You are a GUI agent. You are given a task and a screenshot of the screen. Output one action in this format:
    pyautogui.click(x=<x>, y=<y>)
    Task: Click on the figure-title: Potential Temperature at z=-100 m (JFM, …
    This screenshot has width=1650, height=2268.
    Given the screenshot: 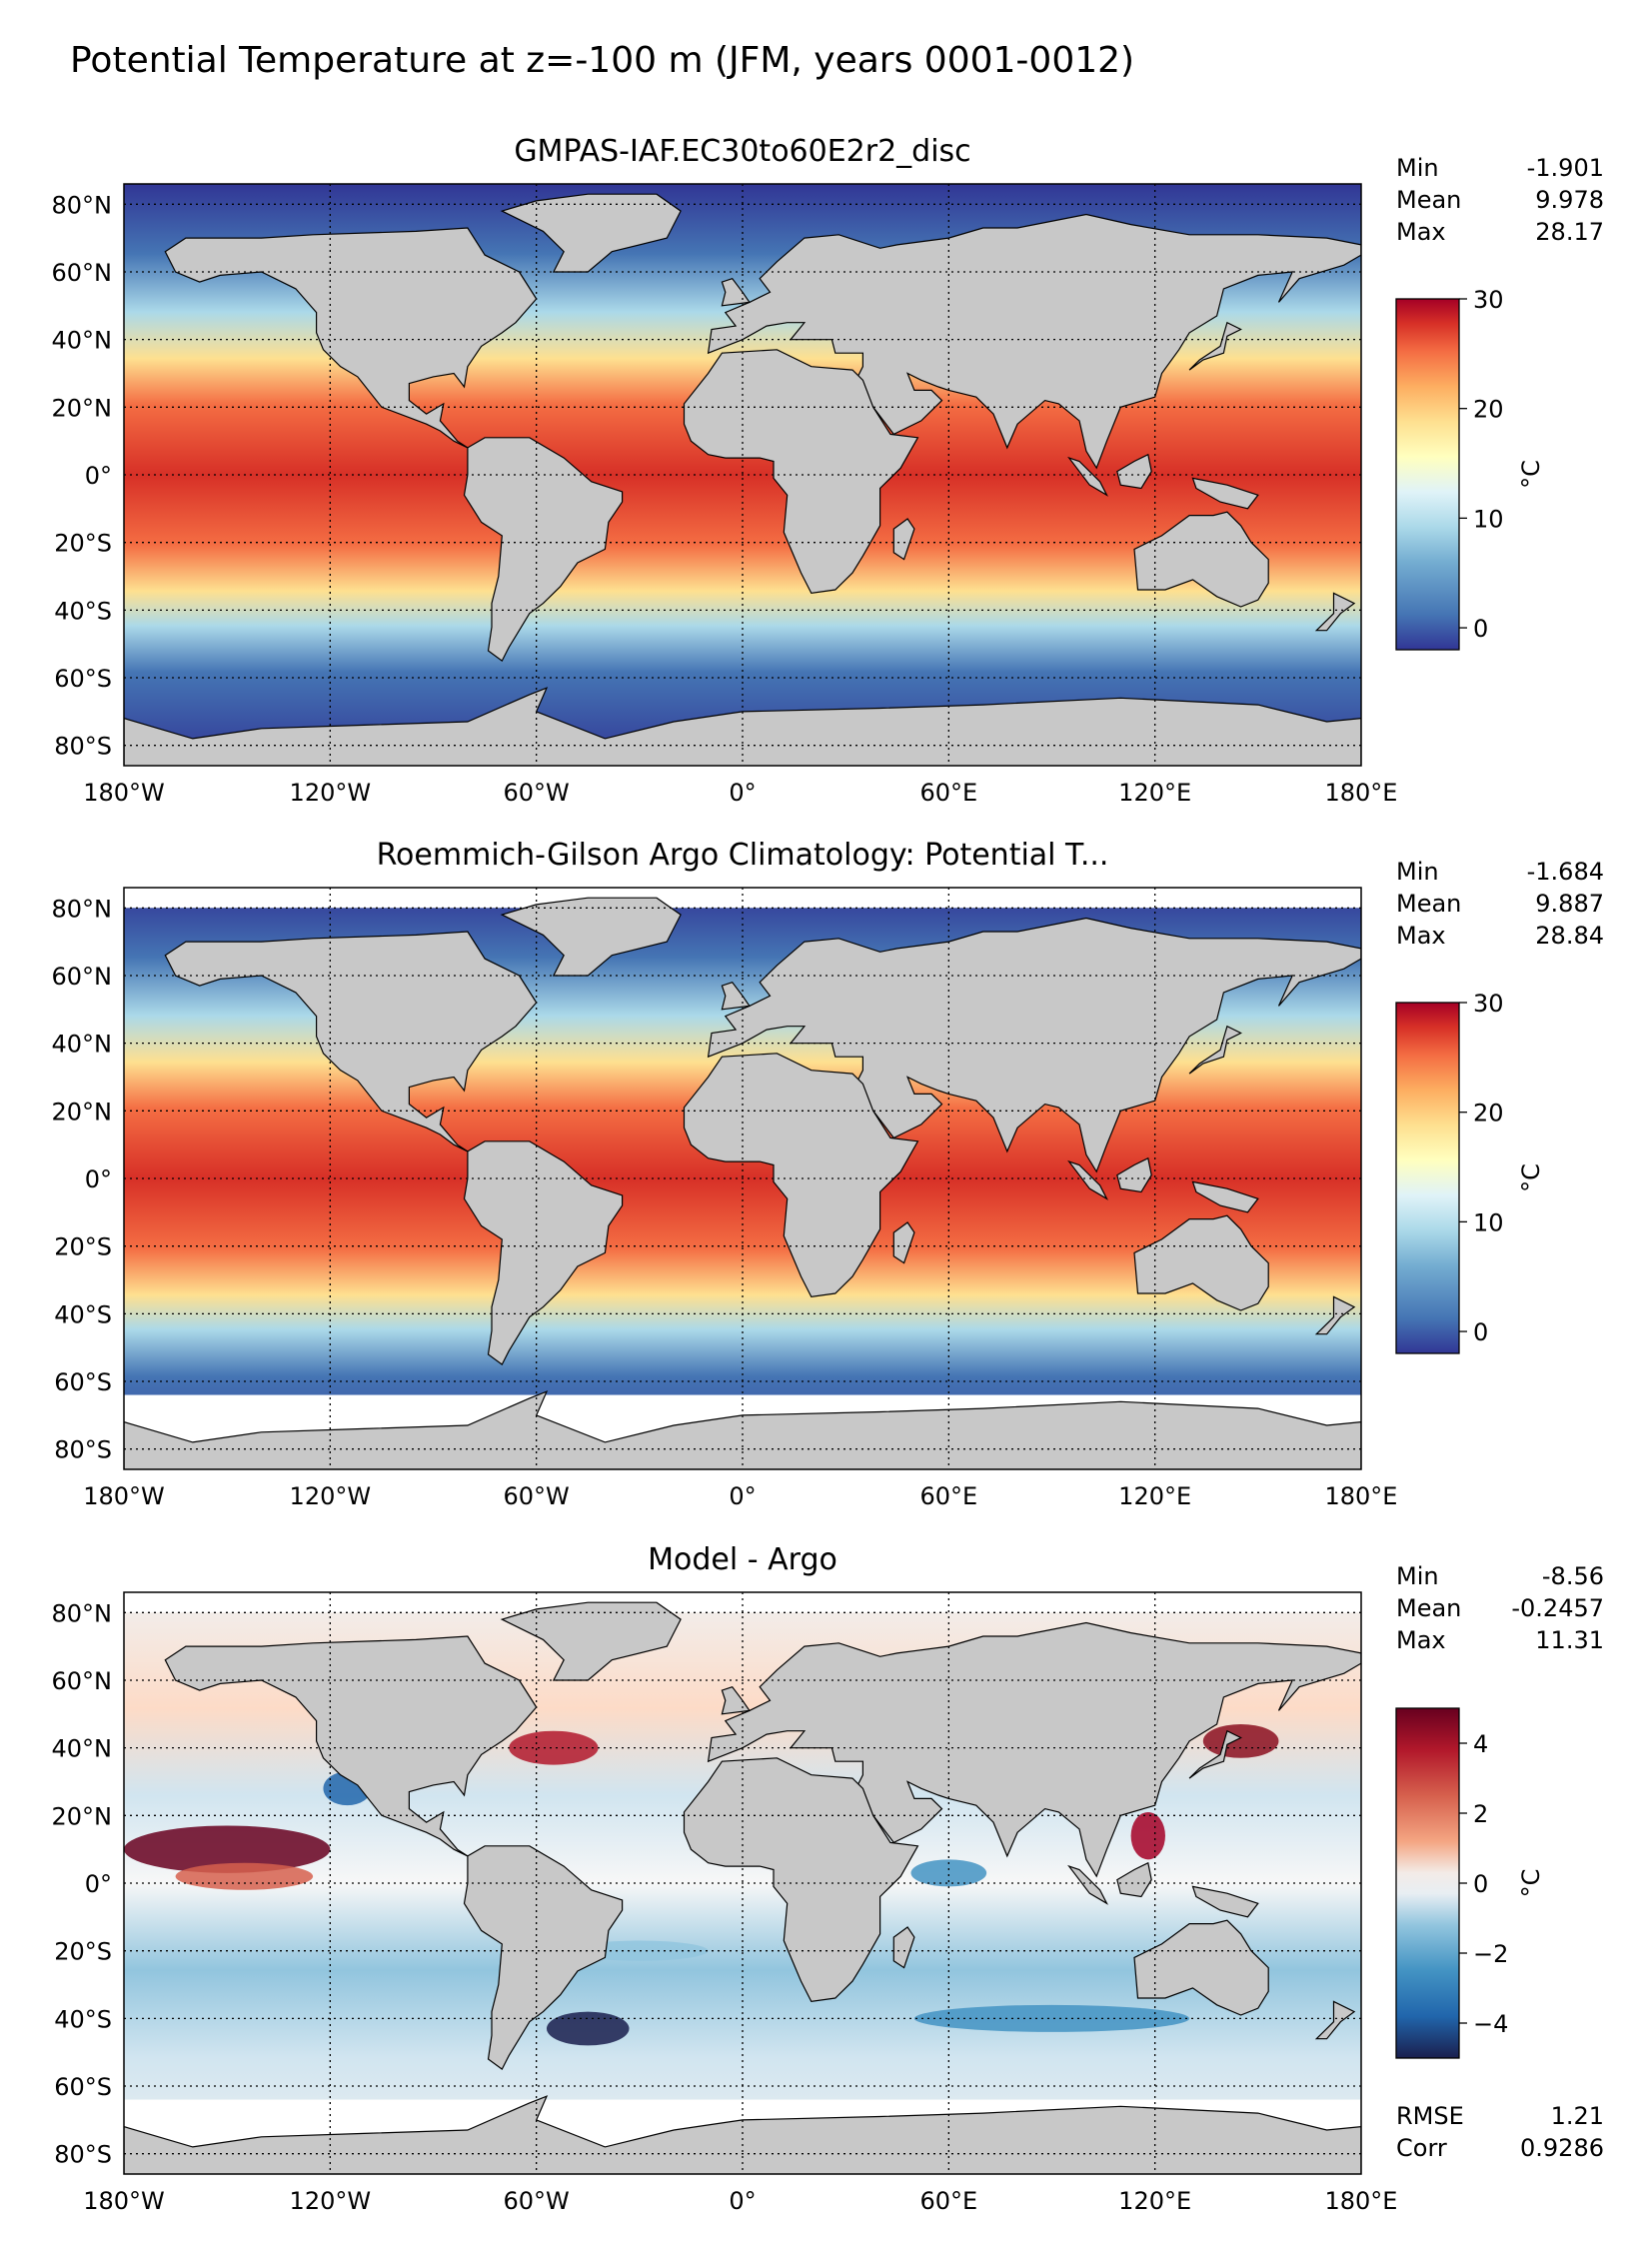 What is the action you would take?
    pyautogui.click(x=602, y=61)
    